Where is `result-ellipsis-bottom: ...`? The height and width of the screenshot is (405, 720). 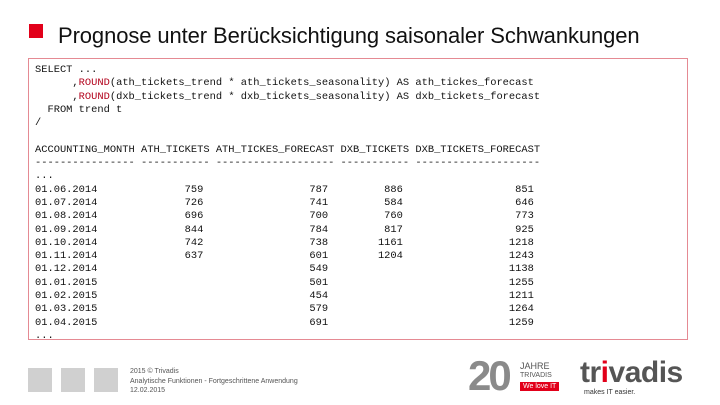 result-ellipsis-bottom: ... is located at coordinates (44, 335).